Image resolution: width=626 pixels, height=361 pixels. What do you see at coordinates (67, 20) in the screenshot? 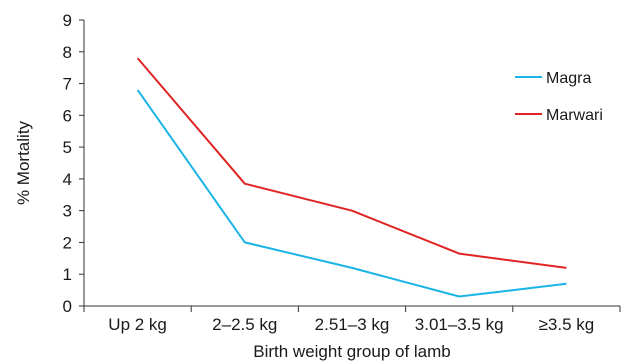
I see `y-tick-label: 9` at bounding box center [67, 20].